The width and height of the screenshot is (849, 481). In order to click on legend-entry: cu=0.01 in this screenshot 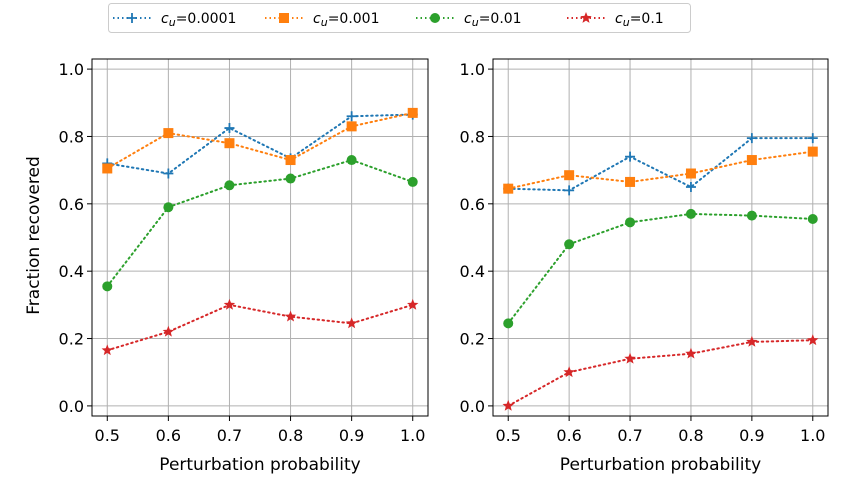, I will do `click(469, 20)`.